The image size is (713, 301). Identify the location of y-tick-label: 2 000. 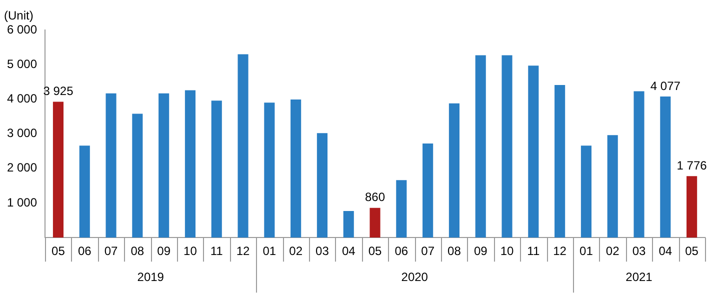
(22, 167).